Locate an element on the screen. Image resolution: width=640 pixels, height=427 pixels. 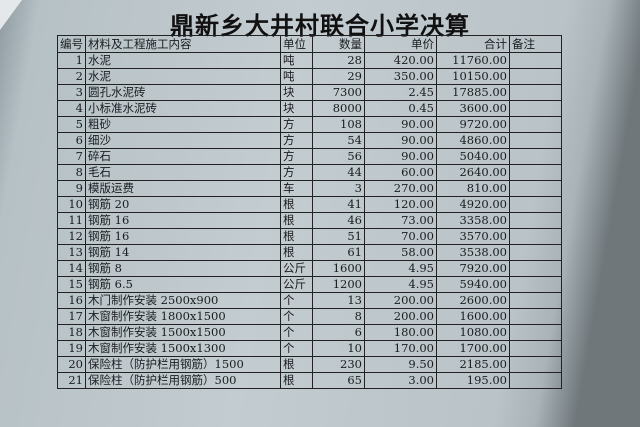
column-header: 材料及工程施工内容 is located at coordinates (183, 44).